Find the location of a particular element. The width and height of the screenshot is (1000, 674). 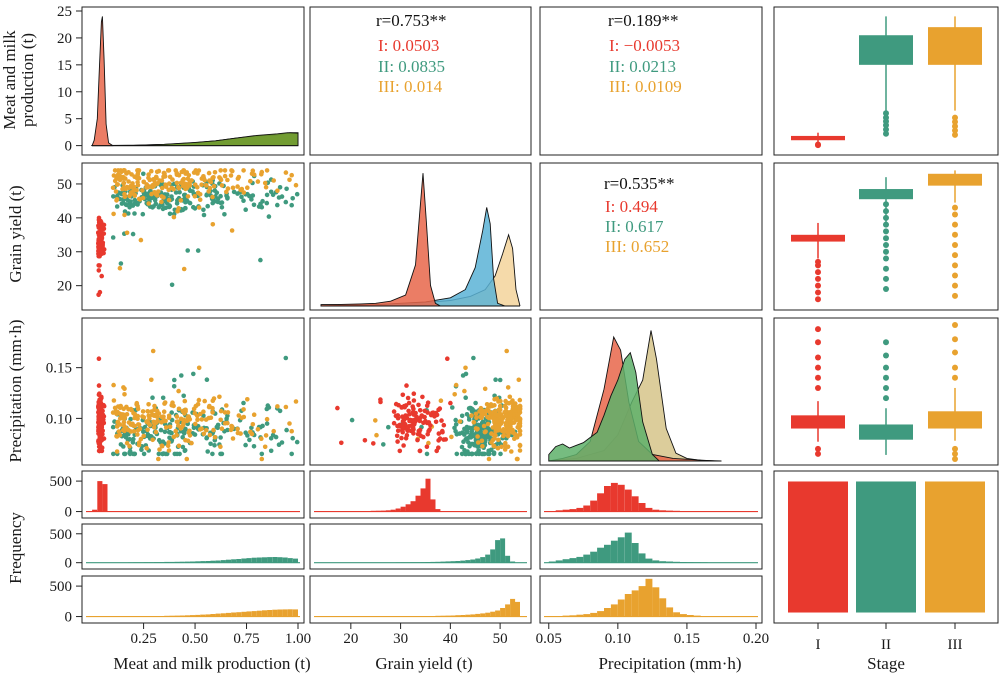

x-meat-tick-label: 1.00 is located at coordinates (298, 639).